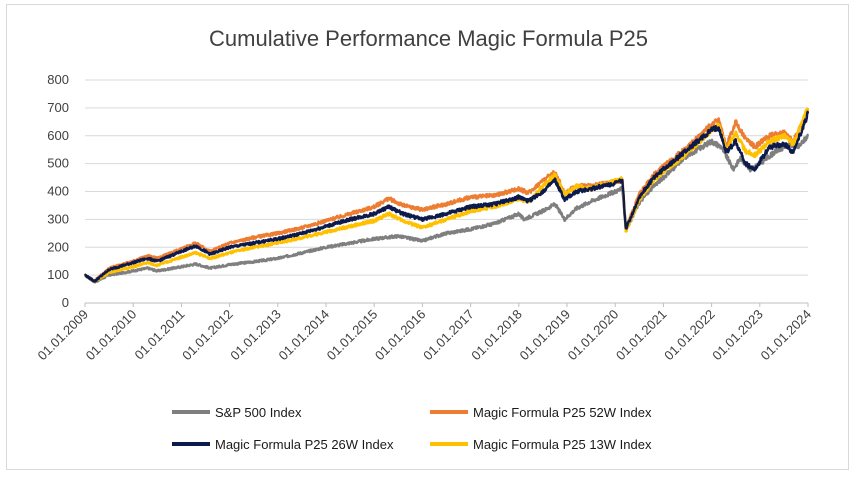 The height and width of the screenshot is (480, 857). I want to click on legend-label: Magic Formula P25 13W Index, so click(562, 444).